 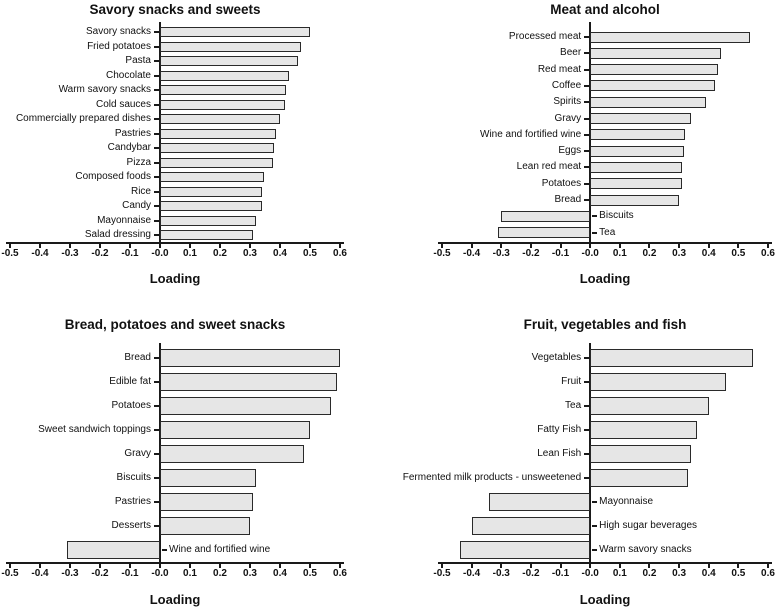 I want to click on bar-cold-sauces, so click(x=222, y=104).